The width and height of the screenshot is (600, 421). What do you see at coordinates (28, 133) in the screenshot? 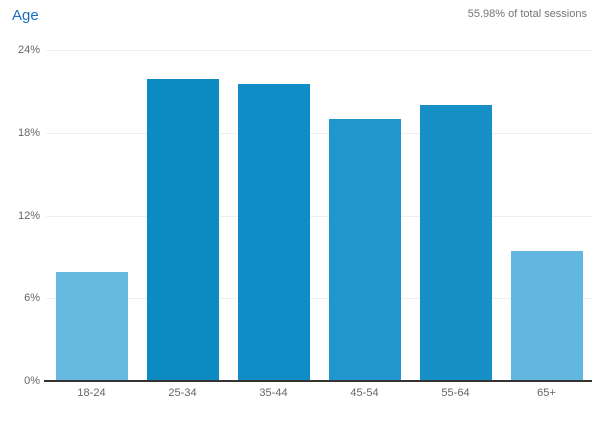
I see `y-axis-tick-label: 18%` at bounding box center [28, 133].